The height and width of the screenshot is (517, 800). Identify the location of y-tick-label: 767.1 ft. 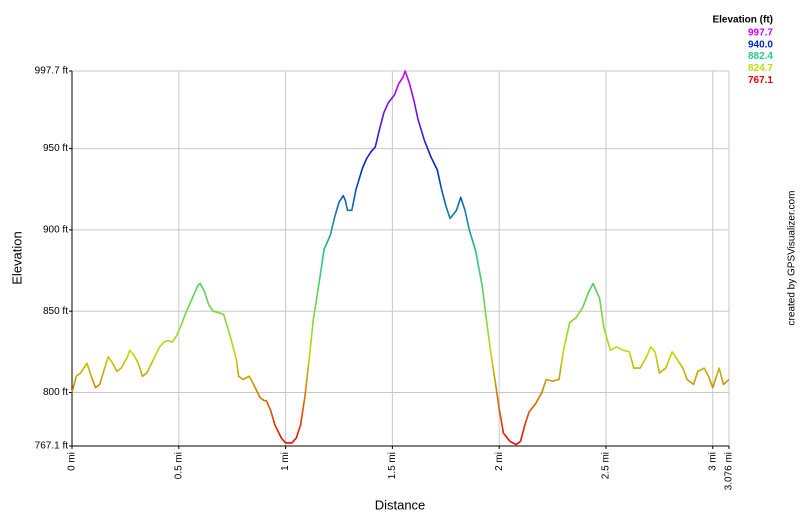
(52, 446).